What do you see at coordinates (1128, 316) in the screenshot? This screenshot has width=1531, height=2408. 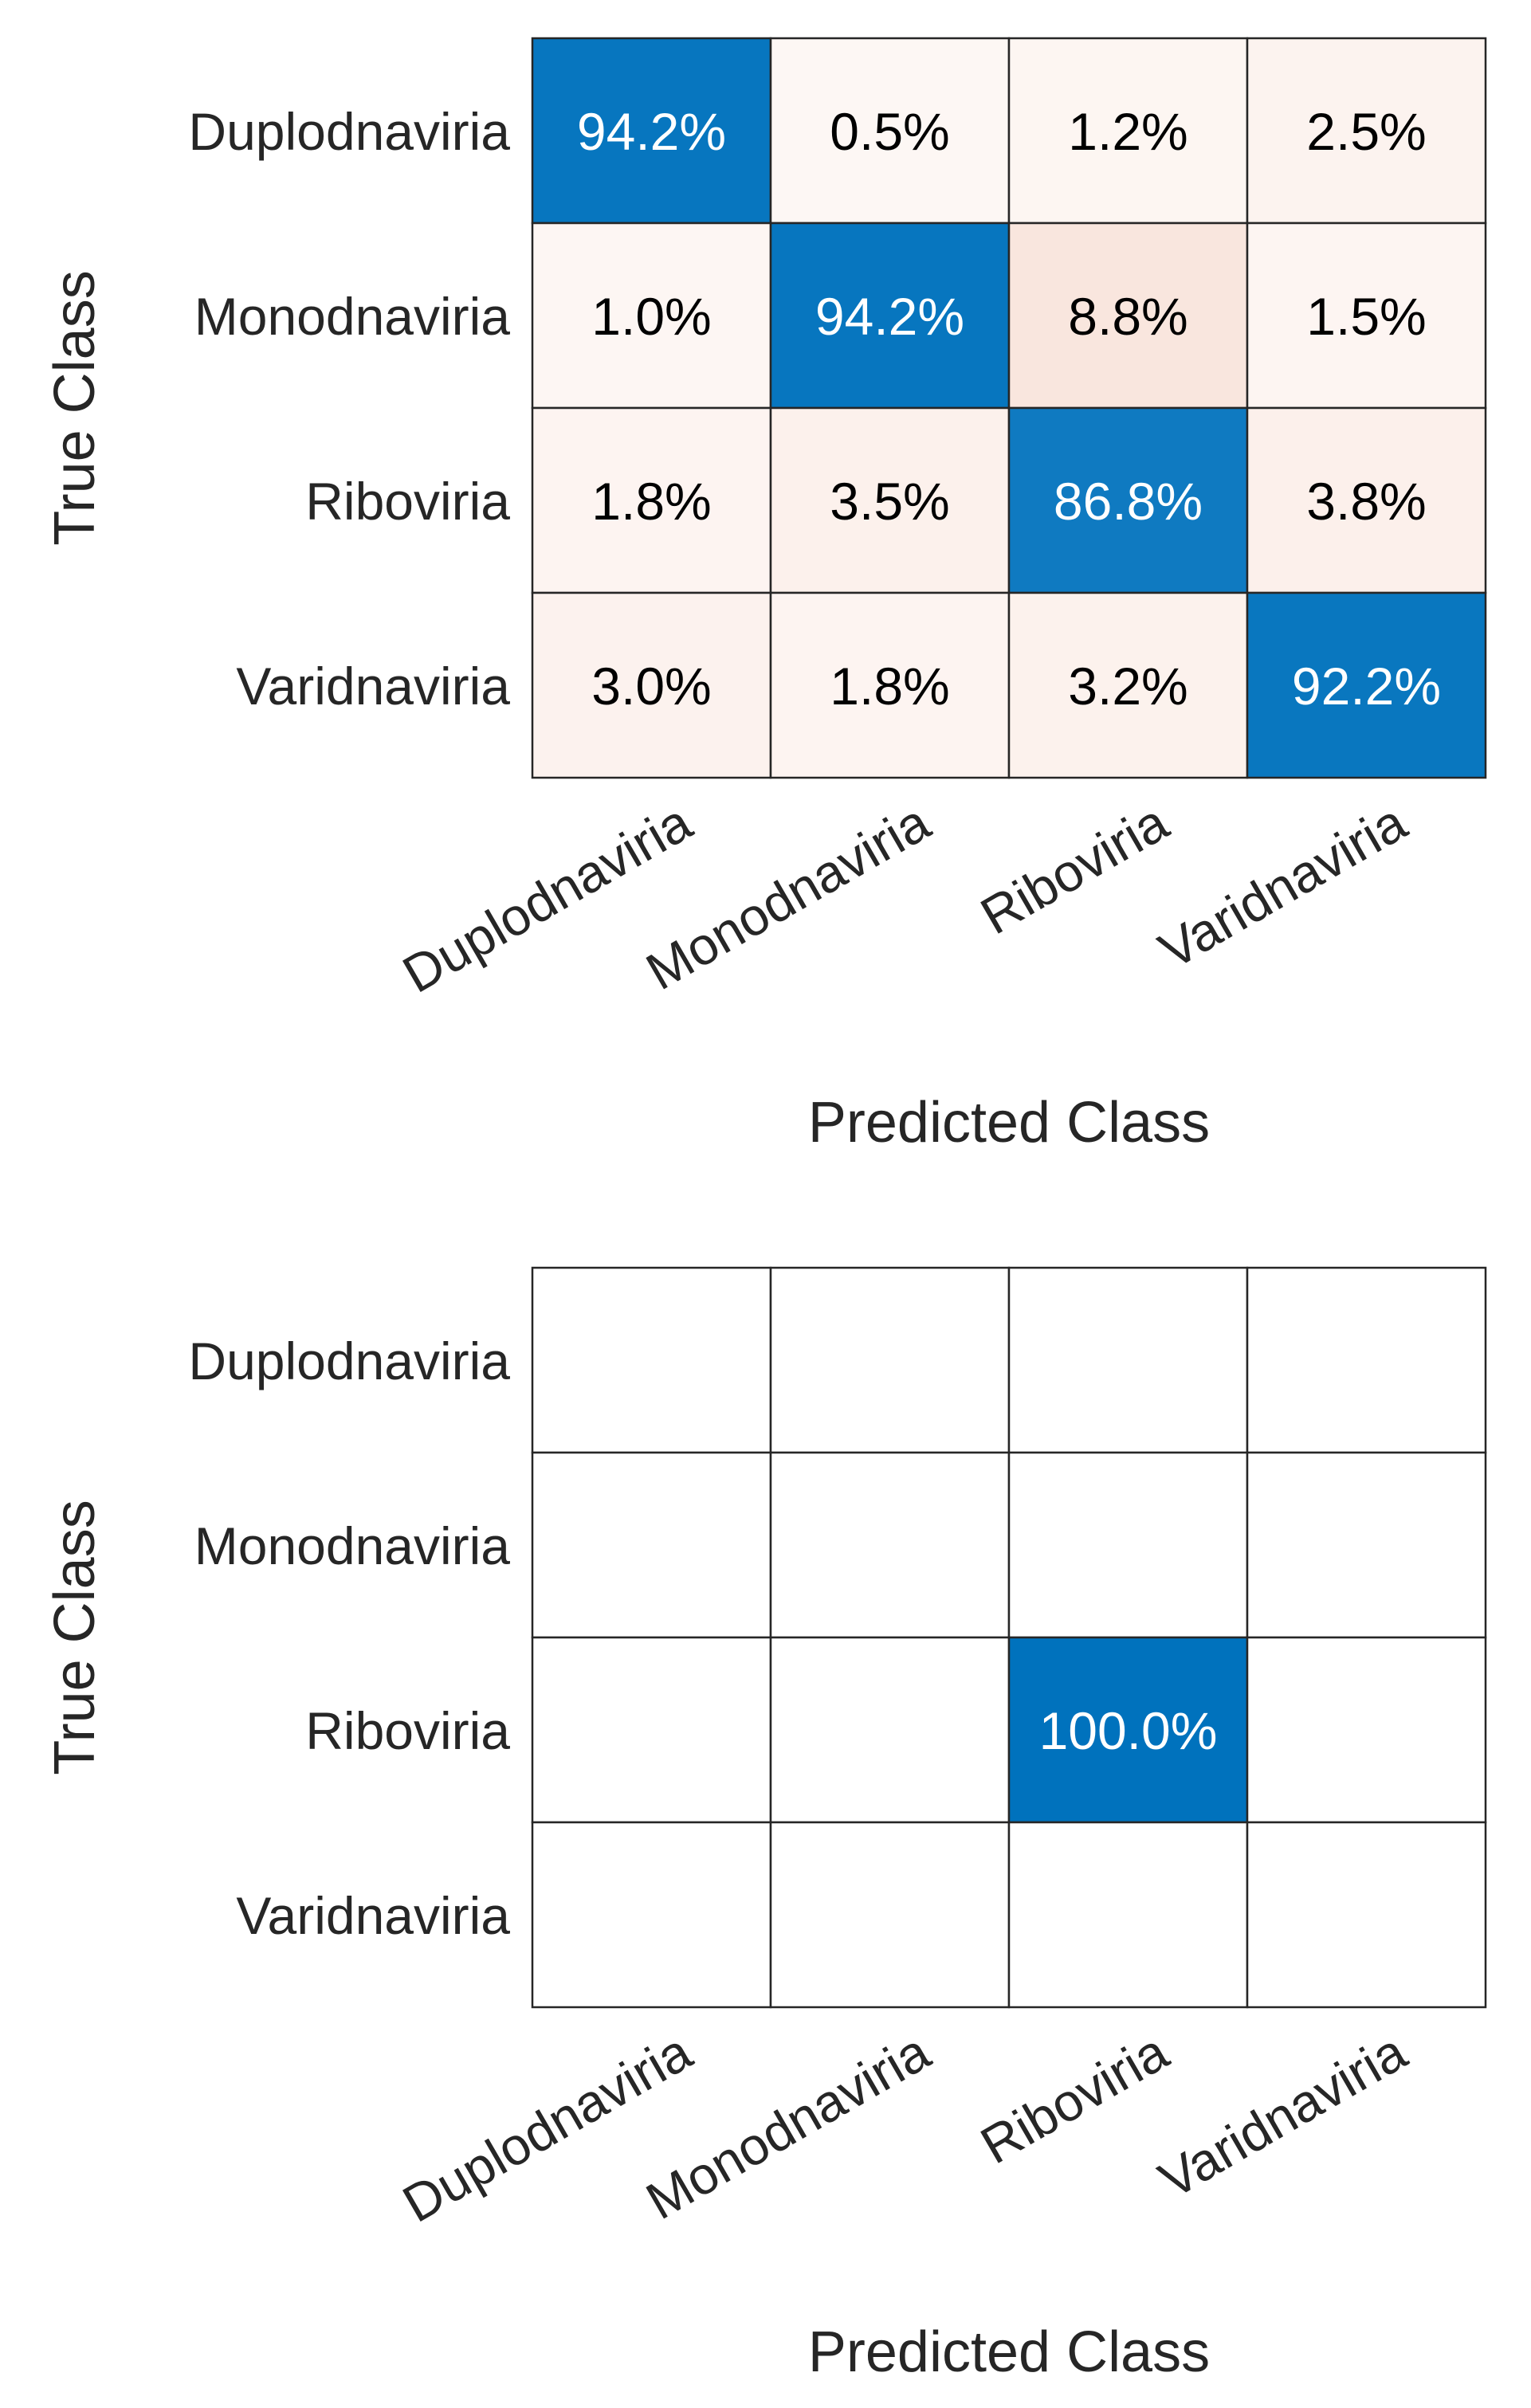 I see `cell-value-label: 8.8%` at bounding box center [1128, 316].